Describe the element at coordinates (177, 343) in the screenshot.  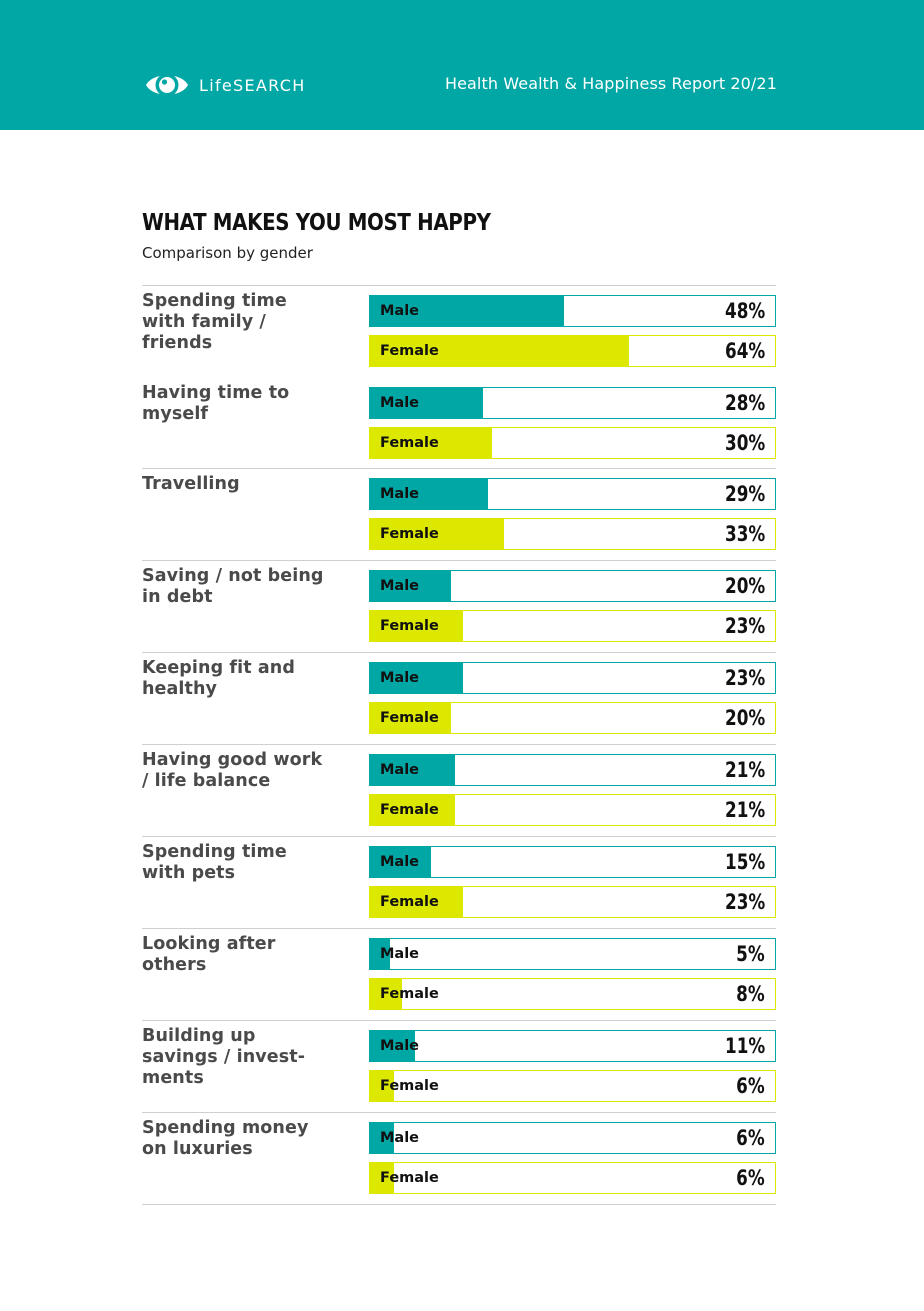
I see `category-label-line: friends` at that location.